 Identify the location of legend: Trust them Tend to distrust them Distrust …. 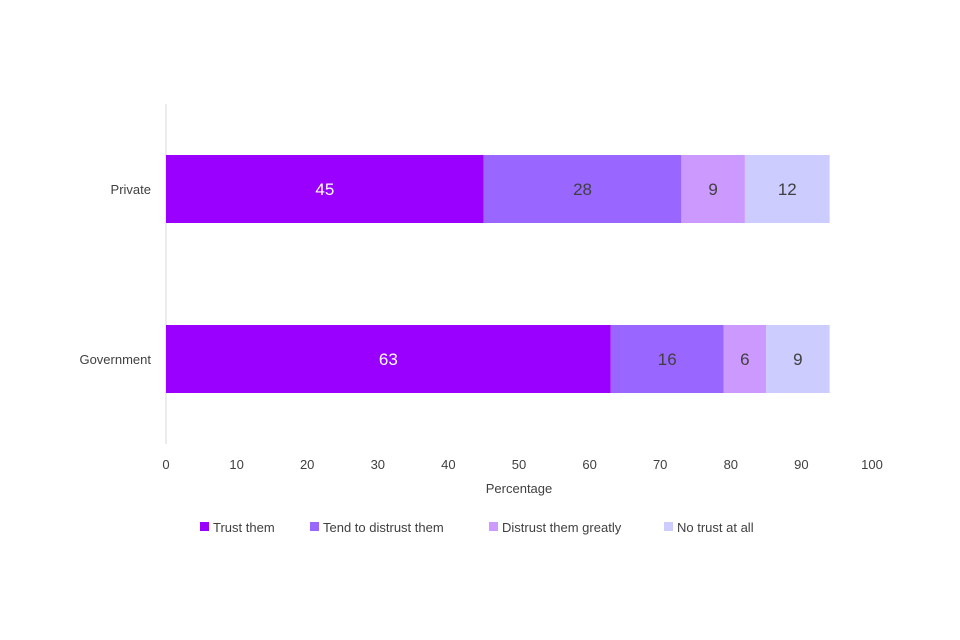
(477, 527).